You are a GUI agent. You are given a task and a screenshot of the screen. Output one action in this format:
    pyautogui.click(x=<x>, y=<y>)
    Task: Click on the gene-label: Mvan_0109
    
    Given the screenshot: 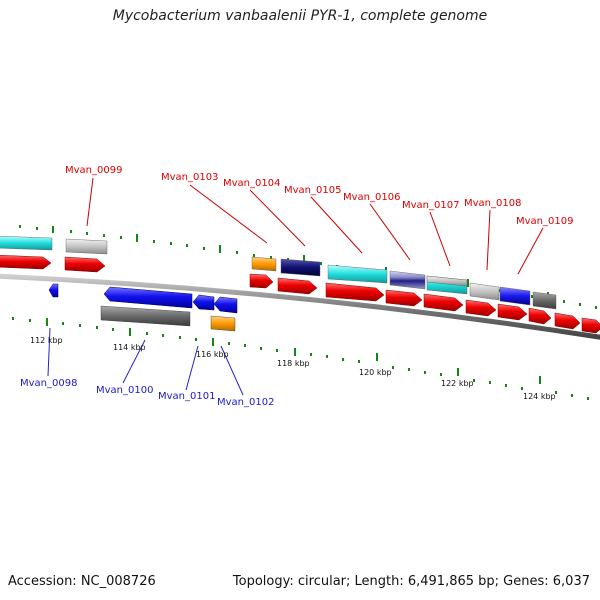 What is the action you would take?
    pyautogui.click(x=544, y=221)
    